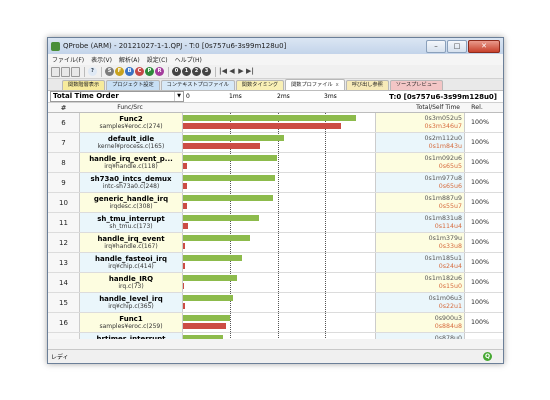 Image resolution: width=550 pixels, height=400 pixels. What do you see at coordinates (448, 226) in the screenshot?
I see `self-time: 0s114u4` at bounding box center [448, 226].